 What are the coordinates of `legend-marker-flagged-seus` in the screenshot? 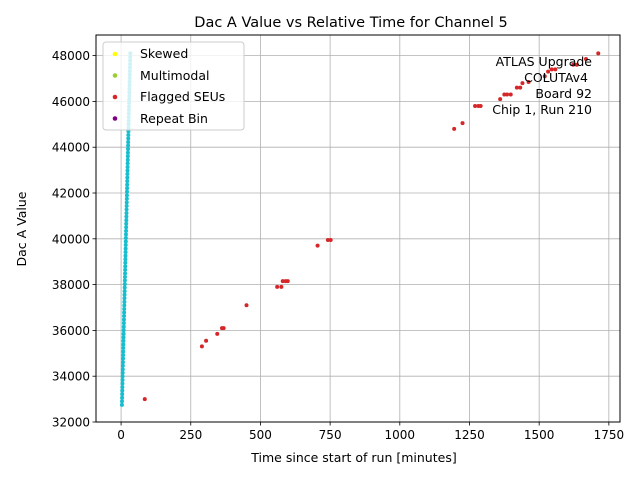 It's located at (115, 97).